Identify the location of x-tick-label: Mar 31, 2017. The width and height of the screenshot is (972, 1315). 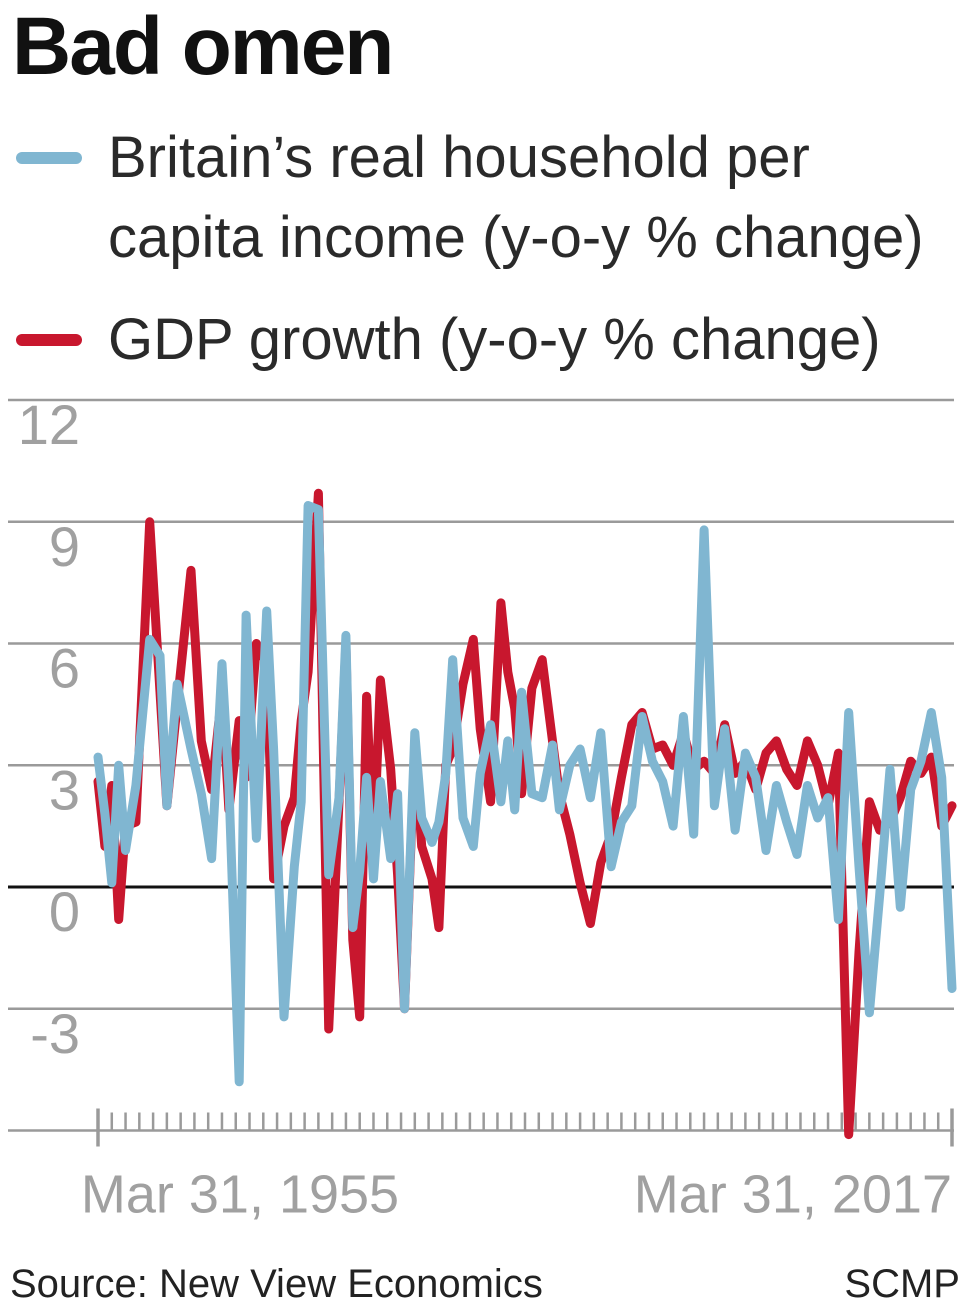
(793, 1195).